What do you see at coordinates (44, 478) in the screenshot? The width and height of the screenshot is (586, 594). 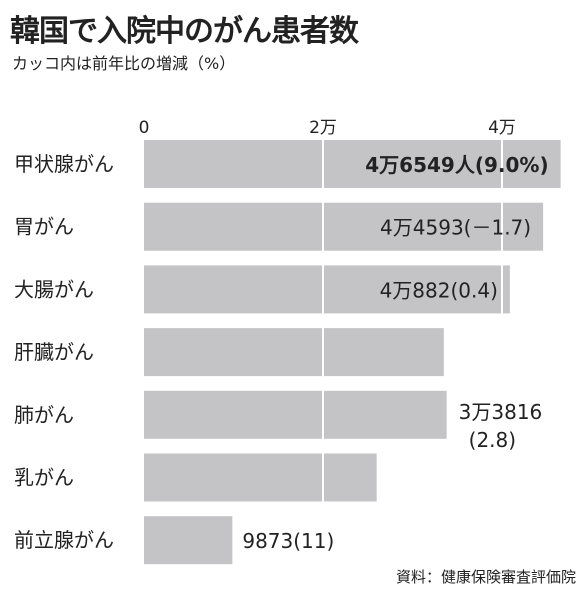 I see `category-label: 乳がん` at bounding box center [44, 478].